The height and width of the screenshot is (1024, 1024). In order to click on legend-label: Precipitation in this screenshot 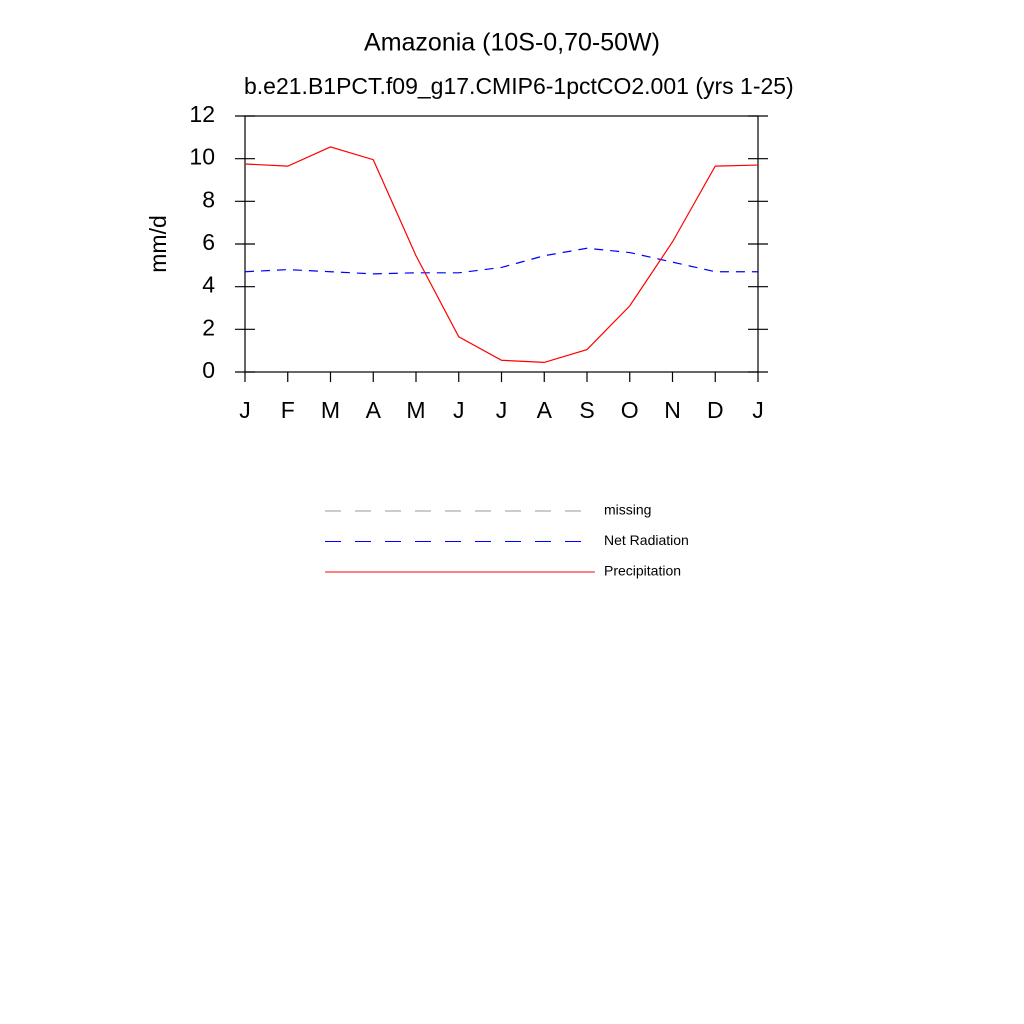, I will do `click(642, 571)`.